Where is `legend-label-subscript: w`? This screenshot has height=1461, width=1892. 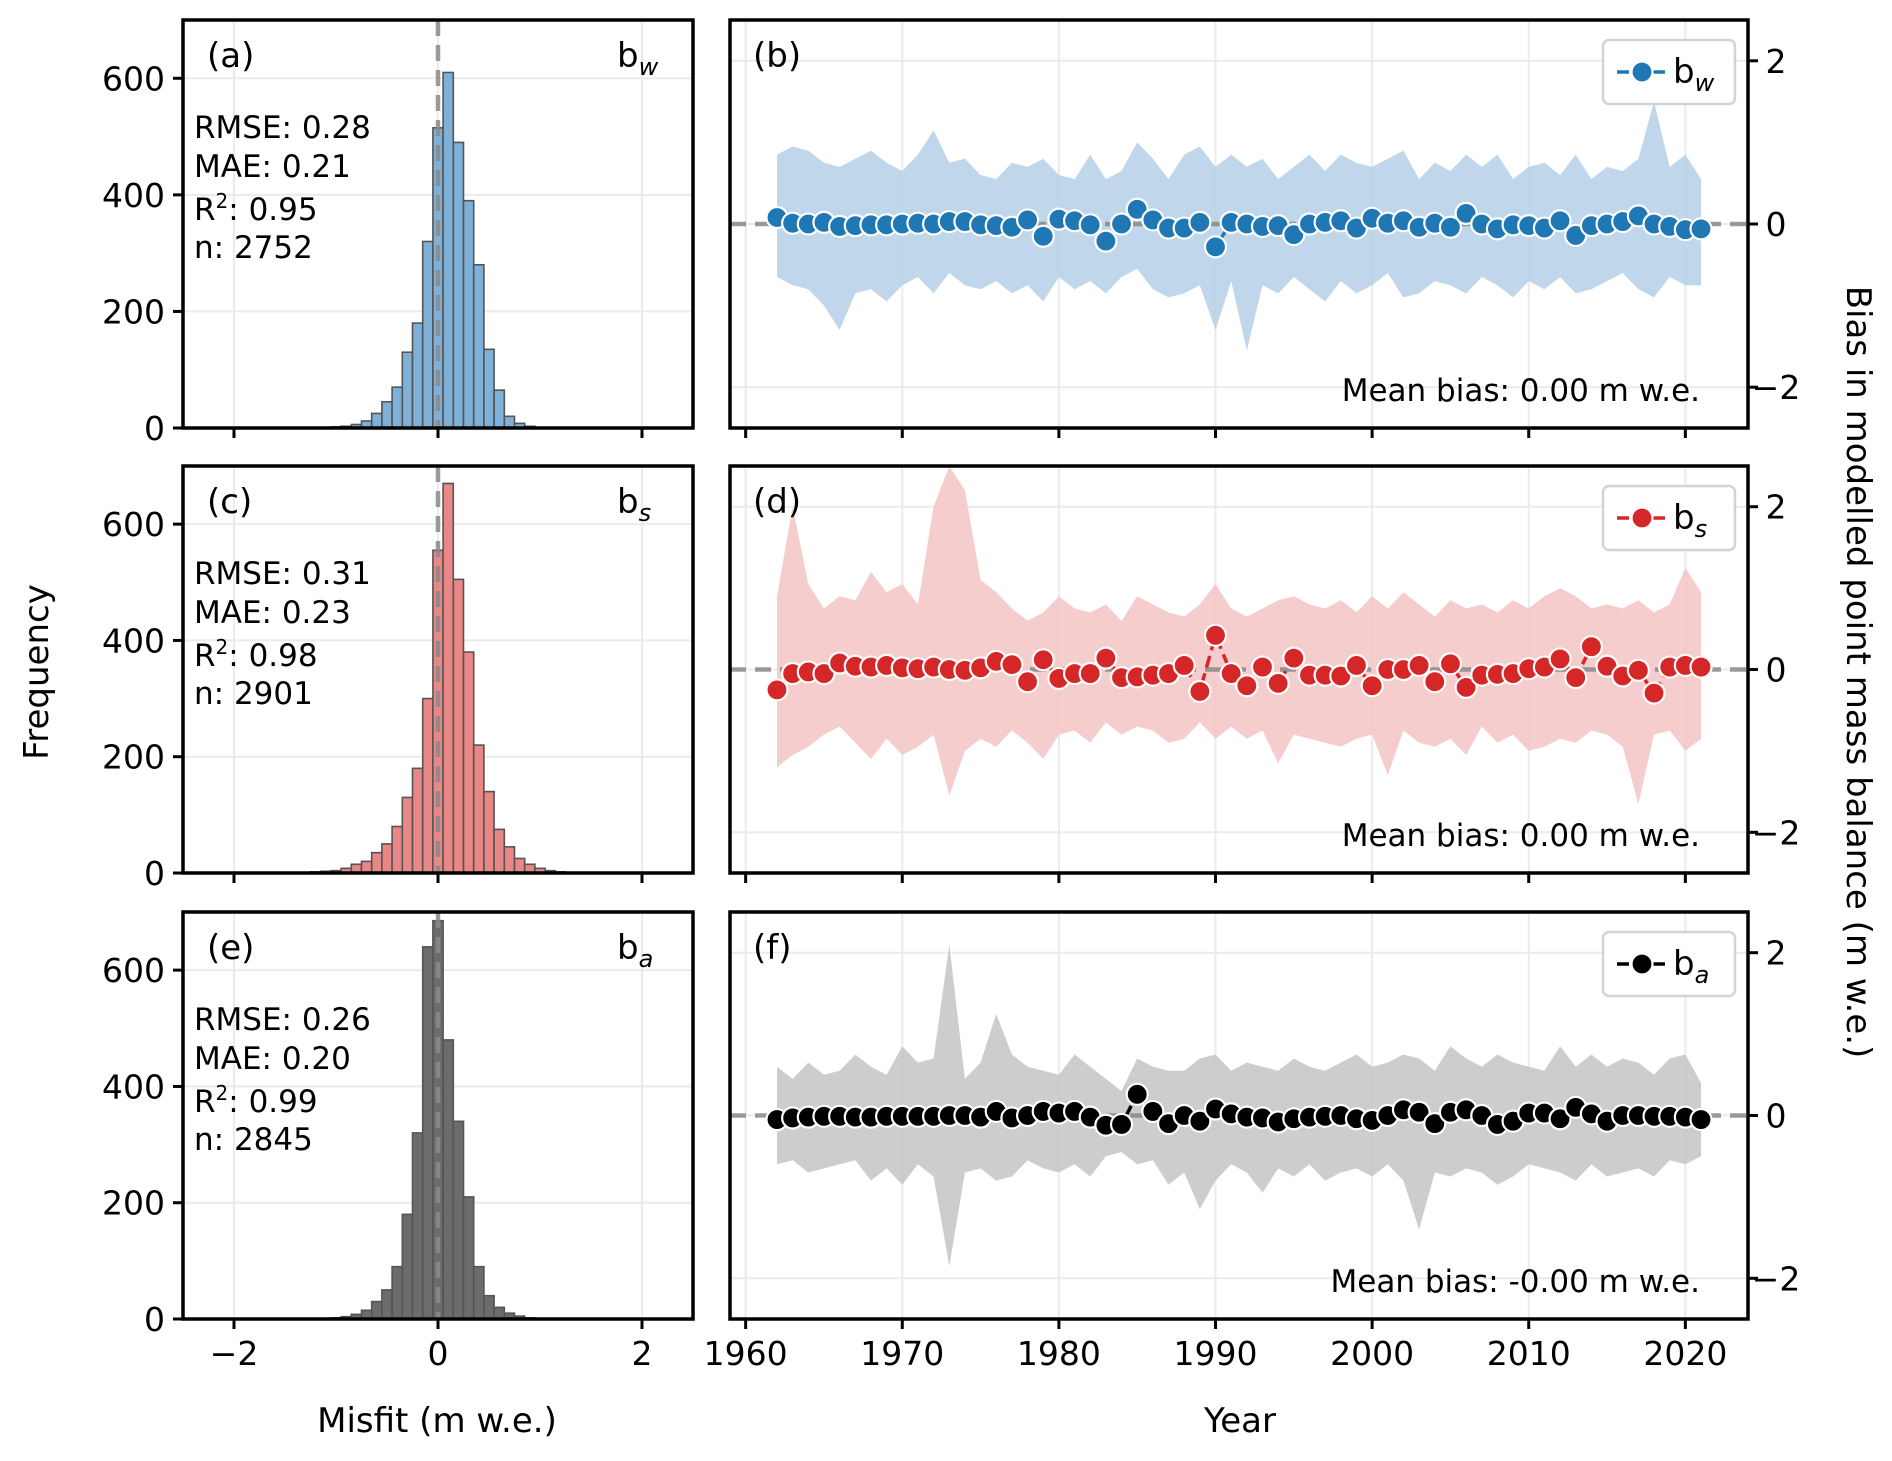 legend-label-subscript: w is located at coordinates (1705, 83).